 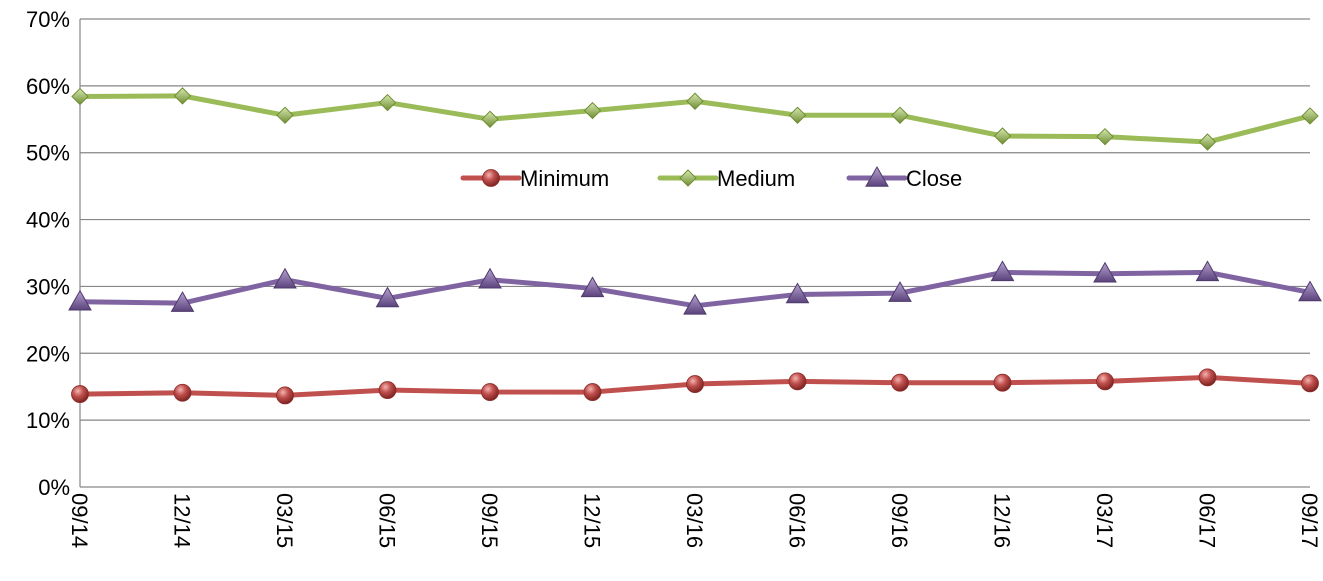 What do you see at coordinates (899, 520) in the screenshot?
I see `x-tick-label: 09/16` at bounding box center [899, 520].